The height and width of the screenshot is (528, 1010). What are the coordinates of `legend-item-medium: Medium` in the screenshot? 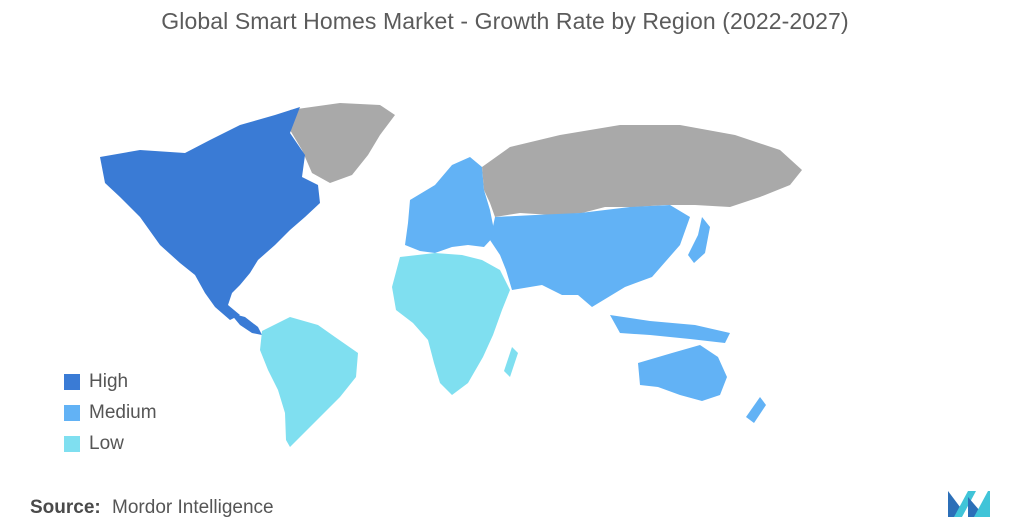 It's located at (110, 412).